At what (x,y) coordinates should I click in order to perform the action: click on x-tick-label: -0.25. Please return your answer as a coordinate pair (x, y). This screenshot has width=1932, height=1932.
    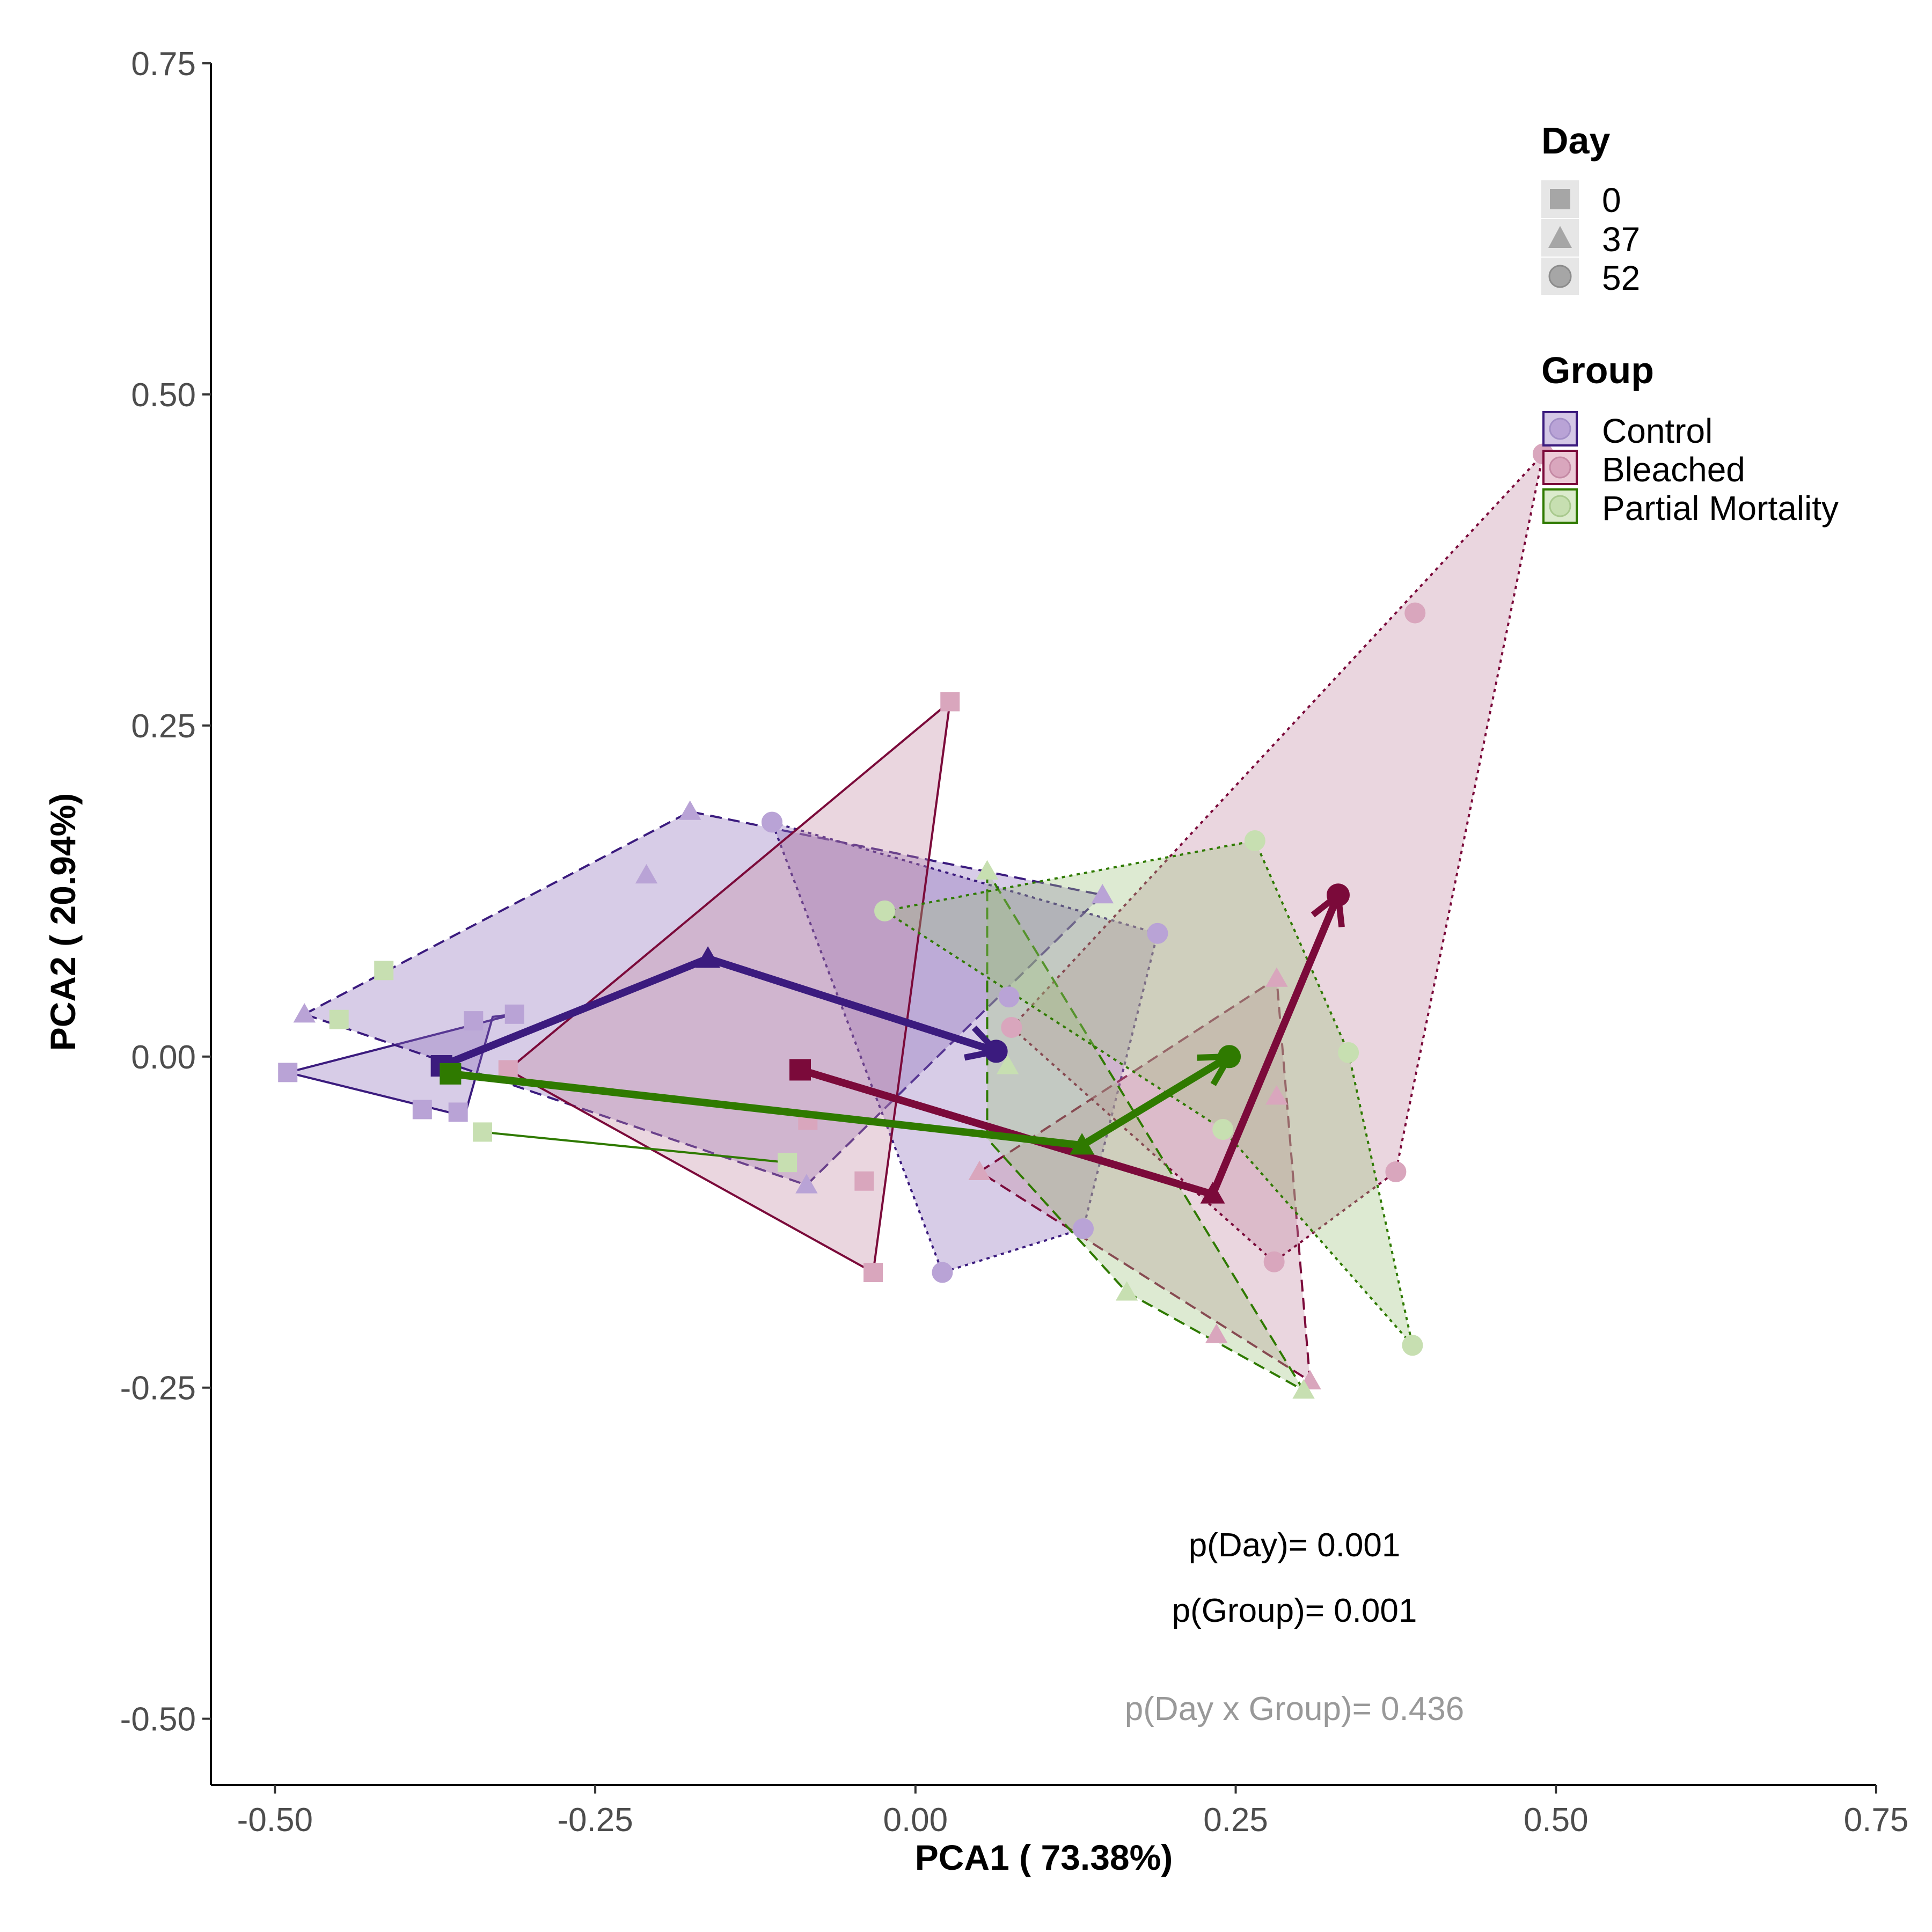
    Looking at the image, I should click on (595, 1820).